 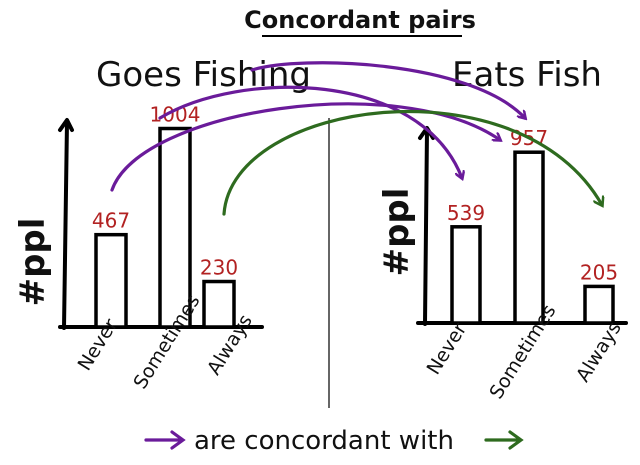 I want to click on data-label-never: 539, so click(x=466, y=213).